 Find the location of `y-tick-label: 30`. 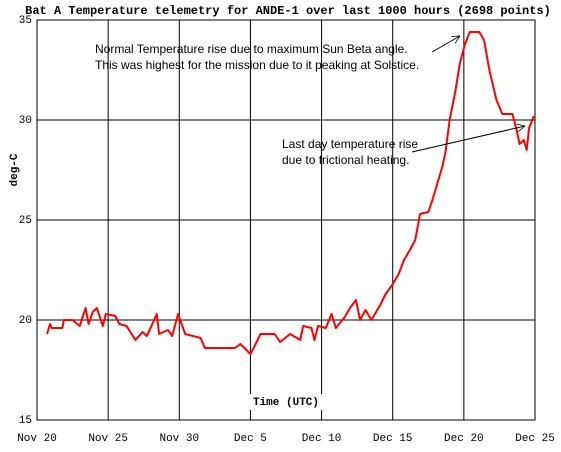

y-tick-label: 30 is located at coordinates (25, 121).